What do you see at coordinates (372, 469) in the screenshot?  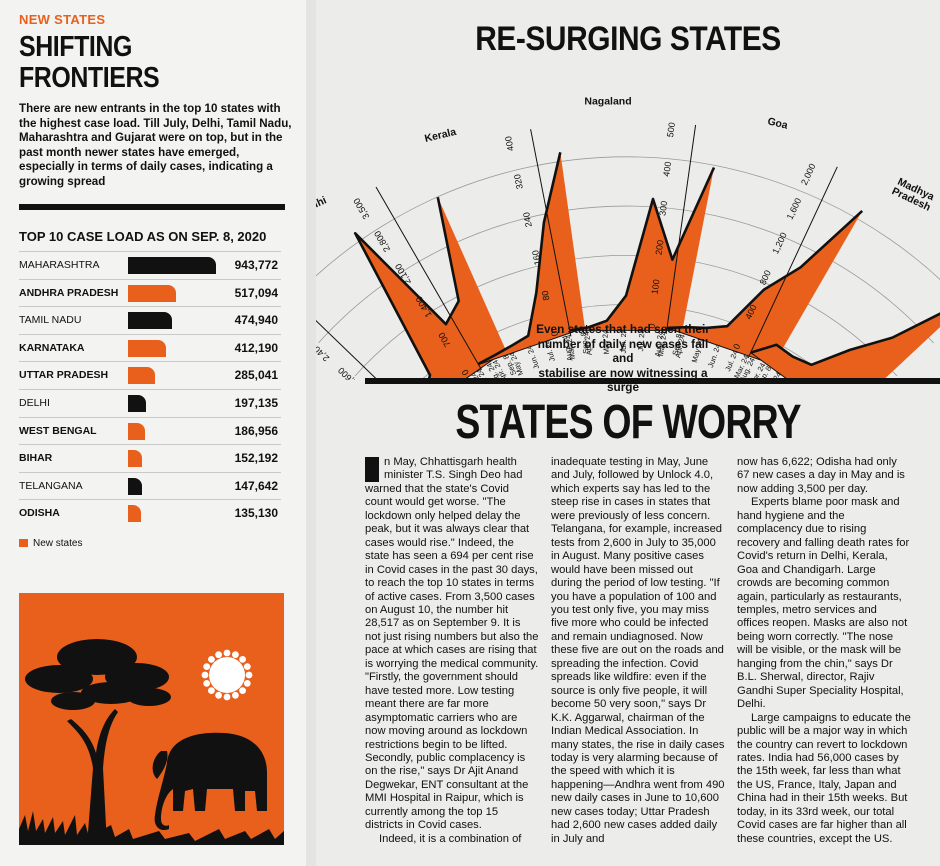 I see `drop-cap` at bounding box center [372, 469].